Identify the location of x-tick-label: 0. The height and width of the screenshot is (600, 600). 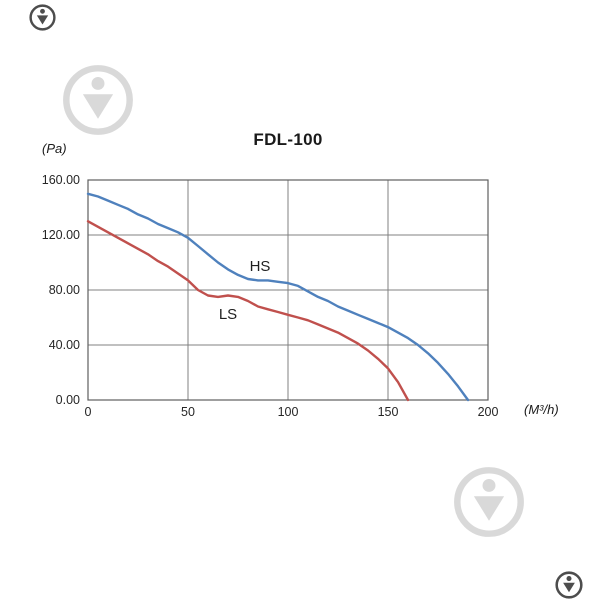
(88, 412).